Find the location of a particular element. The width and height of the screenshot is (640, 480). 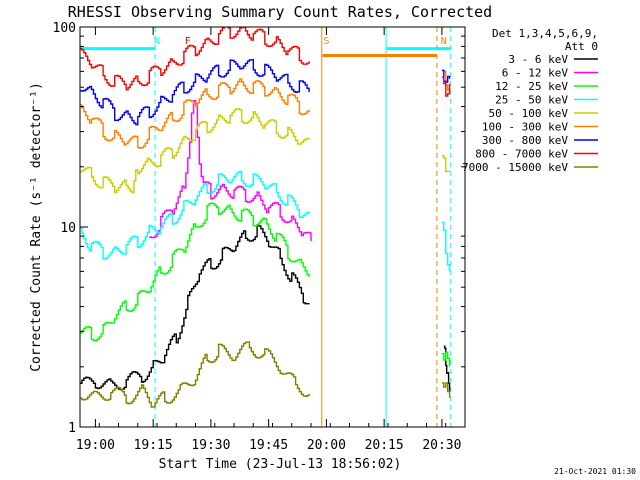

x-tick-label-2: 19:30 is located at coordinates (210, 445).